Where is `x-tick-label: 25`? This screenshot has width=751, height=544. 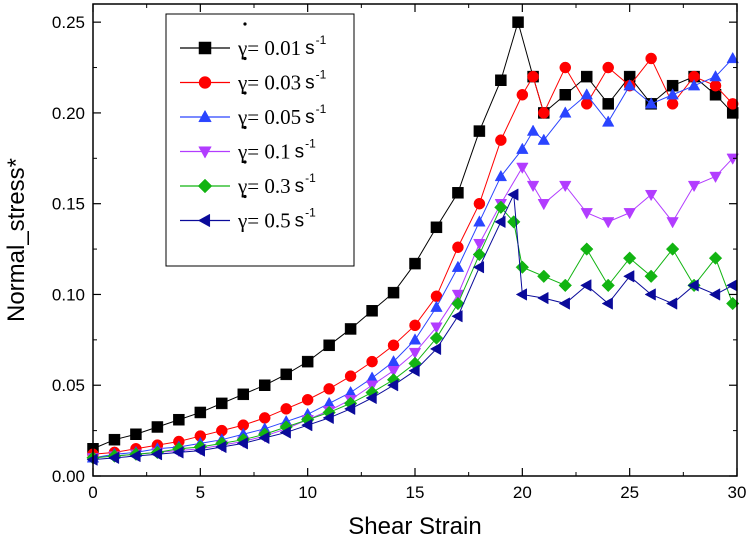 x-tick-label: 25 is located at coordinates (629, 492).